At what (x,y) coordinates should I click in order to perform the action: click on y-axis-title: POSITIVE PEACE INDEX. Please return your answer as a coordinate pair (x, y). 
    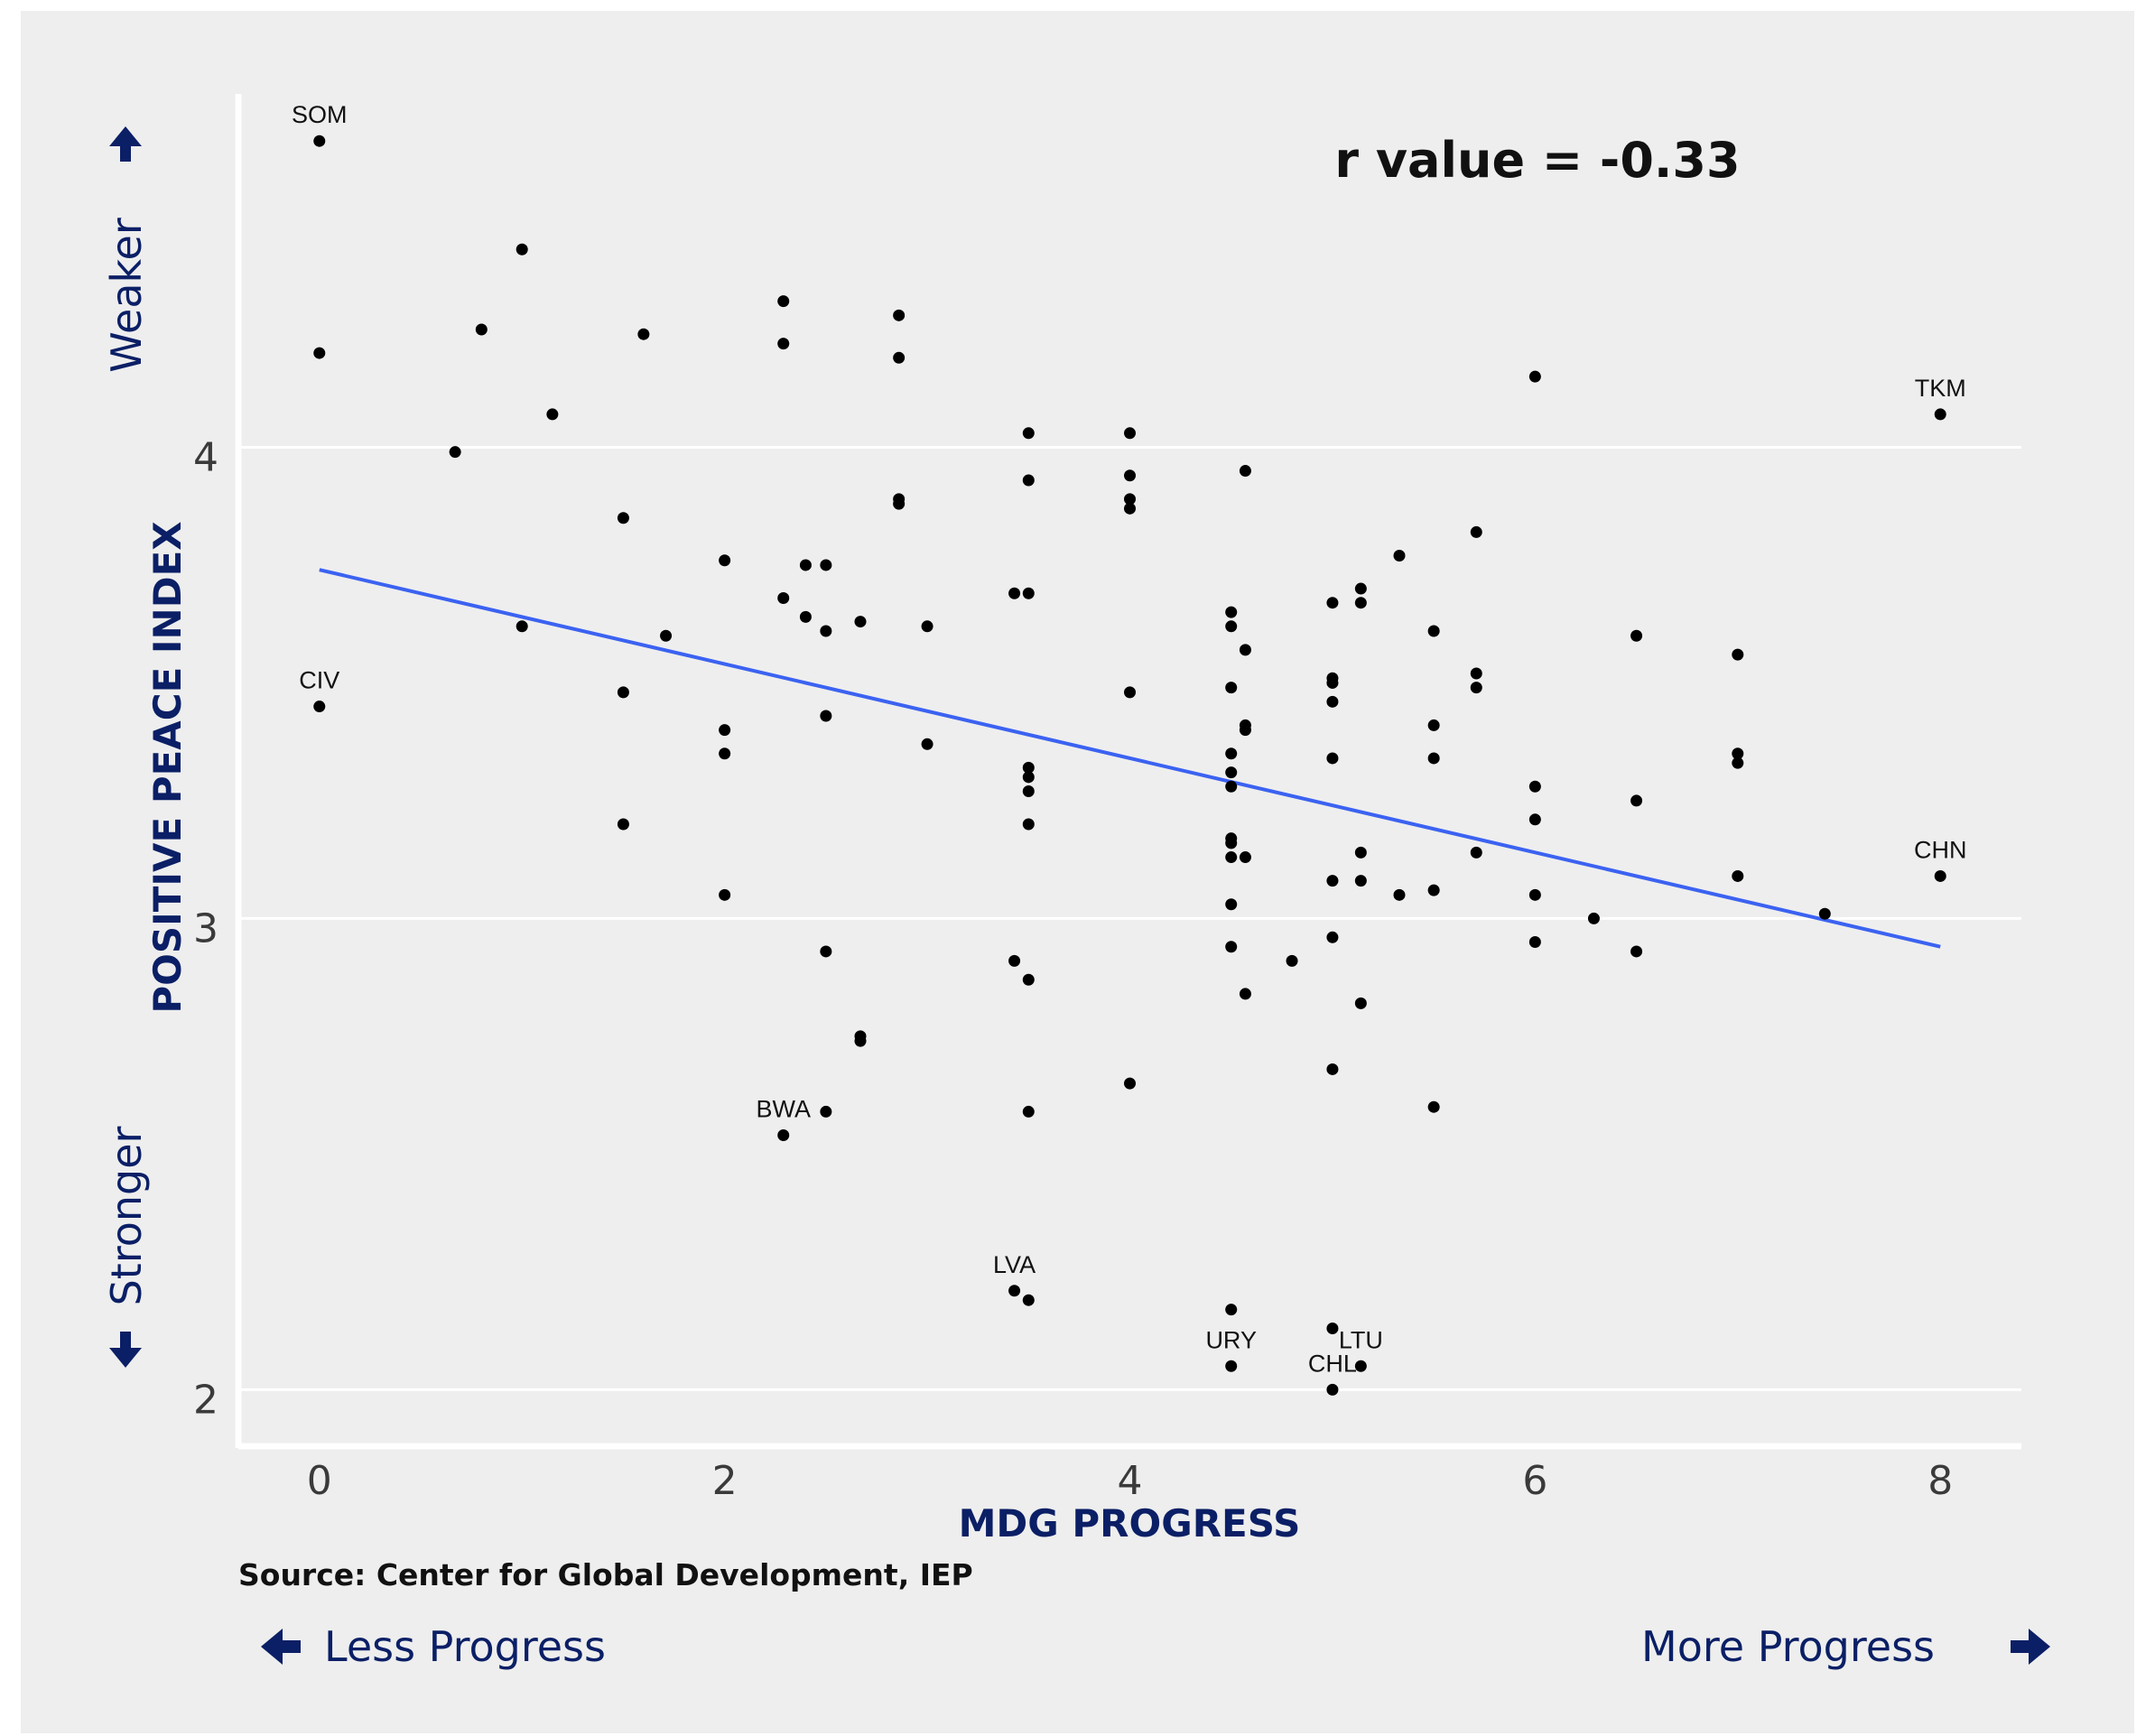
    Looking at the image, I should click on (167, 767).